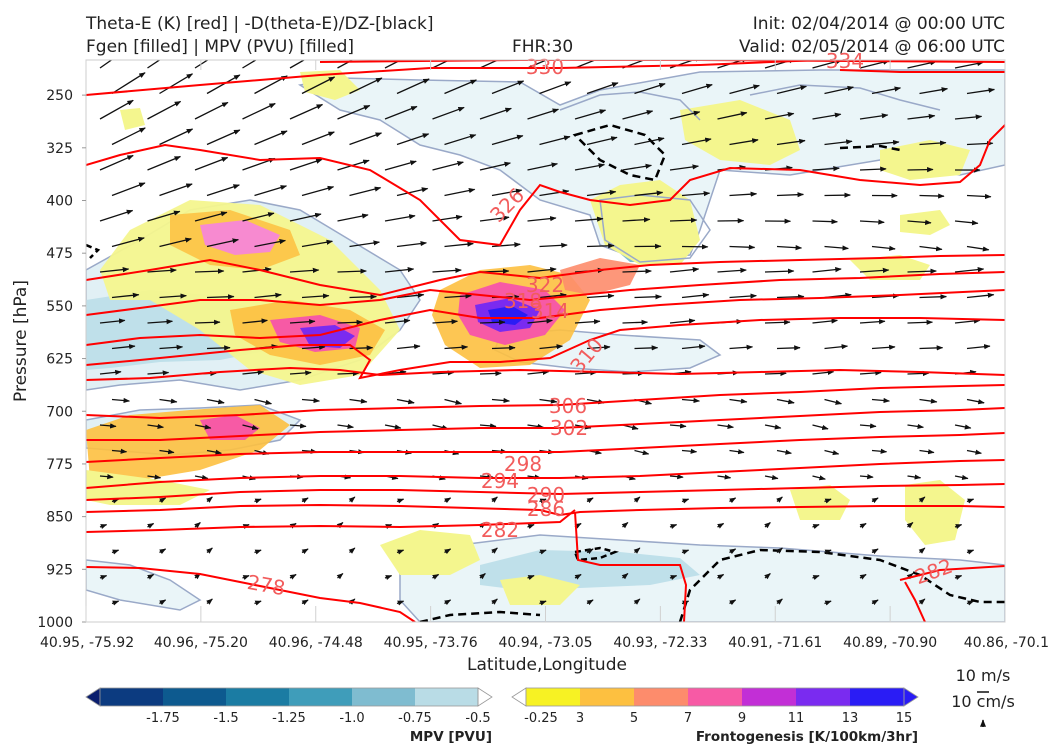 This screenshot has width=1050, height=750. I want to click on frontogenesis-colorbar: 3 5 7 9 11 13 15, so click(715, 706).